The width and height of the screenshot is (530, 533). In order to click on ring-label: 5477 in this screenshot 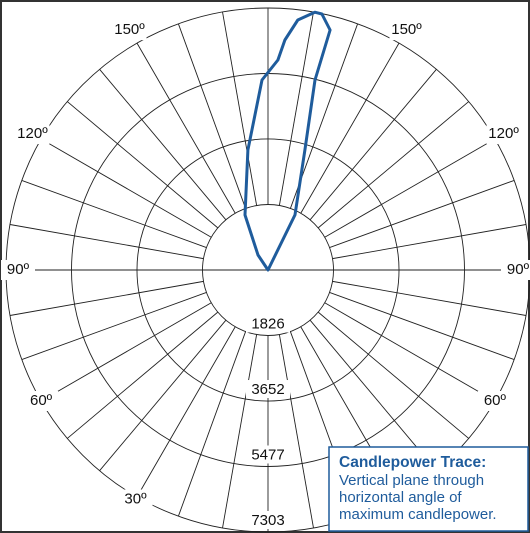, I will do `click(267, 454)`.